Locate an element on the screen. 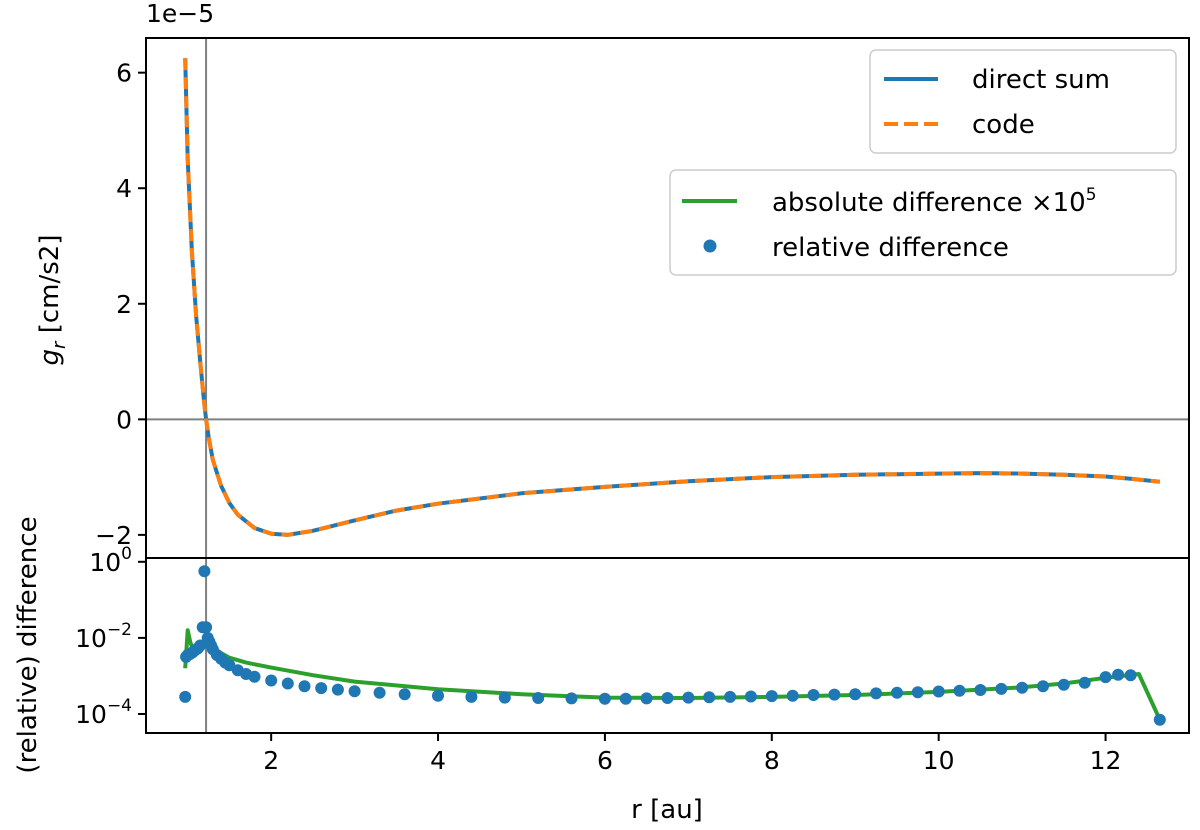  bottom-y-axis-label-group: (relative) difference is located at coordinates (28, 644).